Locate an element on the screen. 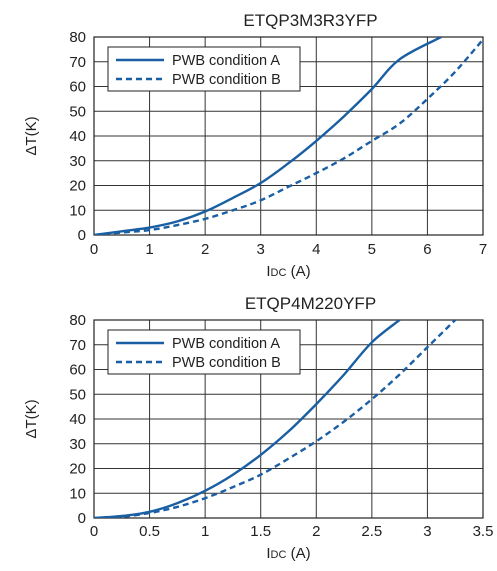 This screenshot has width=497, height=571. chart1-x-axis-label-sub: DC is located at coordinates (279, 273).